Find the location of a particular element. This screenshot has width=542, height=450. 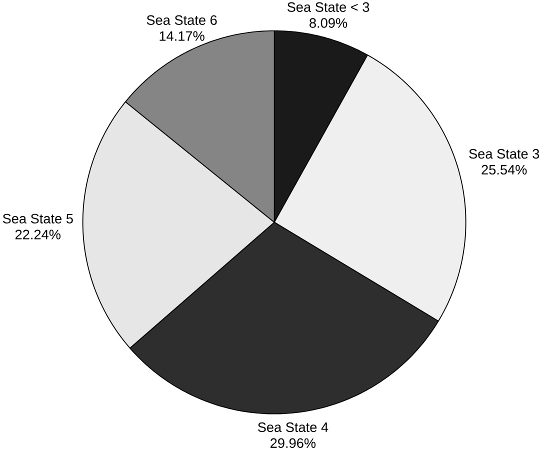

data-label: 25.54% is located at coordinates (504, 169).